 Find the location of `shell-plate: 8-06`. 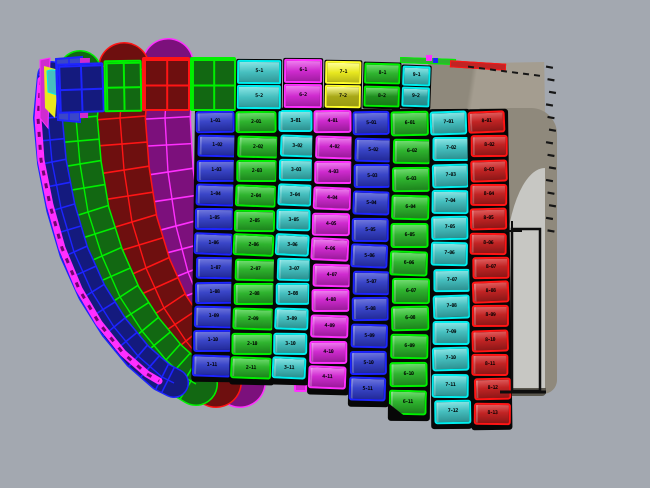

shell-plate: 8-06 is located at coordinates (488, 243).